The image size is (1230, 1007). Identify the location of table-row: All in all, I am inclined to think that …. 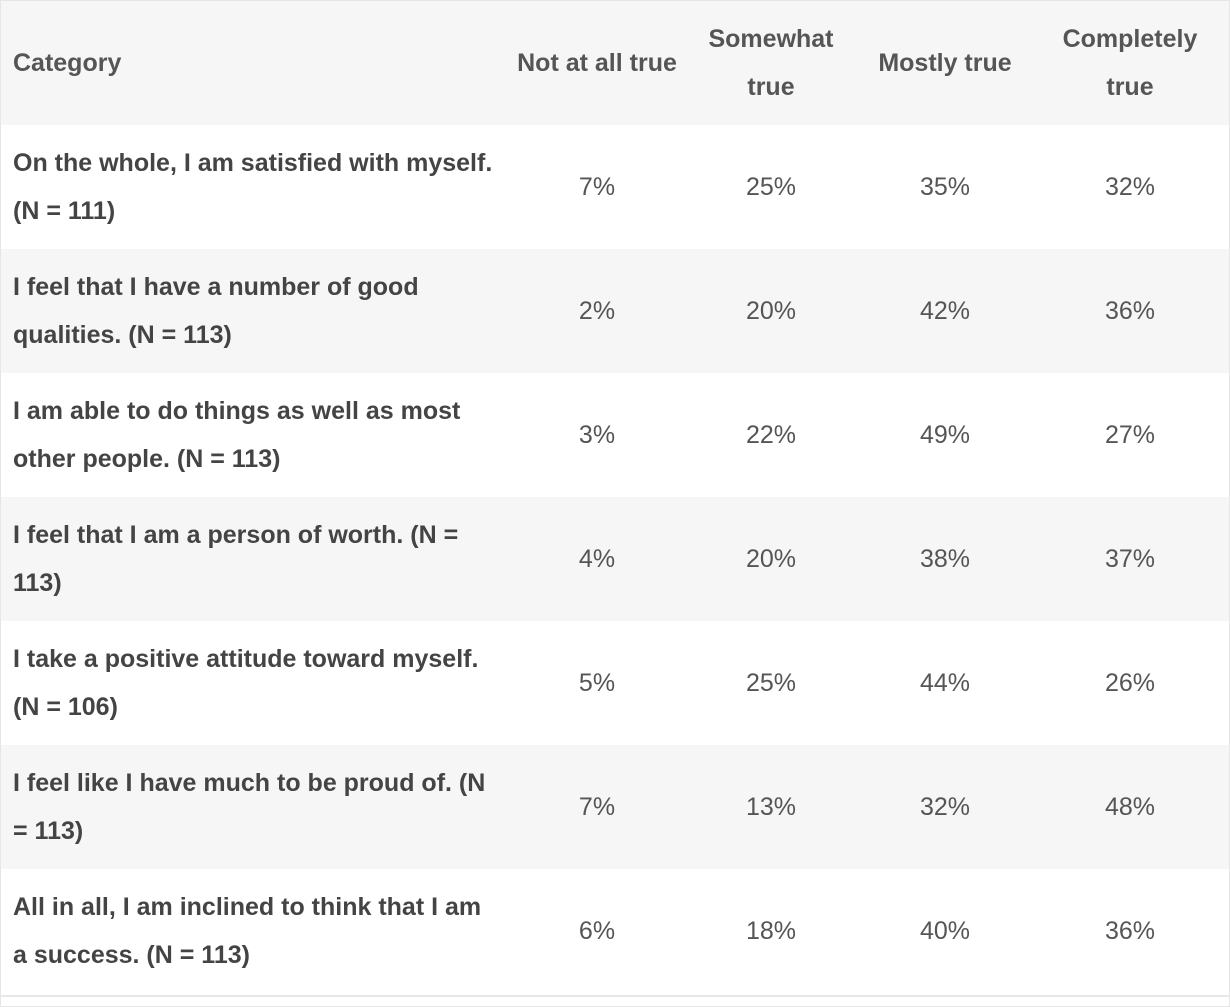
(615, 931).